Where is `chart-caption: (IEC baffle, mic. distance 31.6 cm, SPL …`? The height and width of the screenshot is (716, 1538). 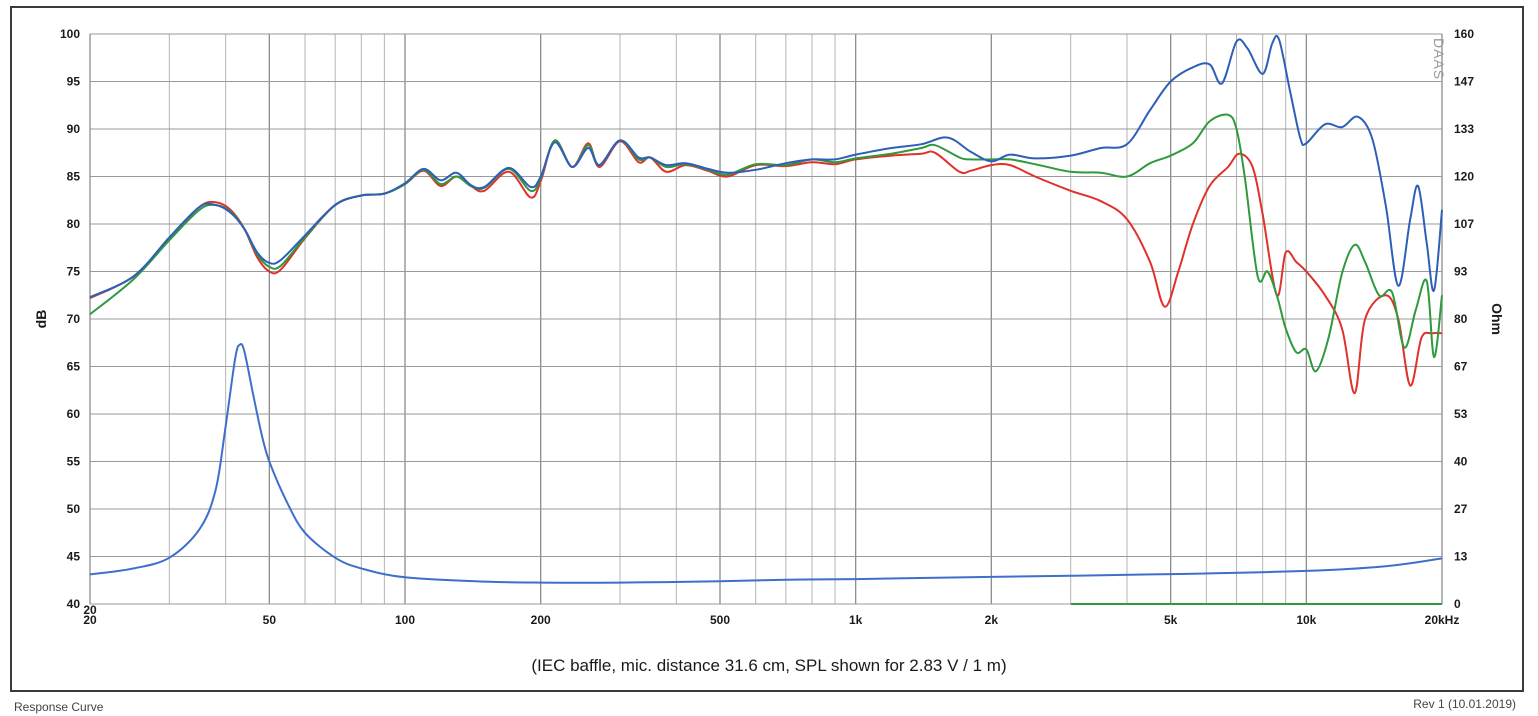
chart-caption: (IEC baffle, mic. distance 31.6 cm, SPL … is located at coordinates (769, 665).